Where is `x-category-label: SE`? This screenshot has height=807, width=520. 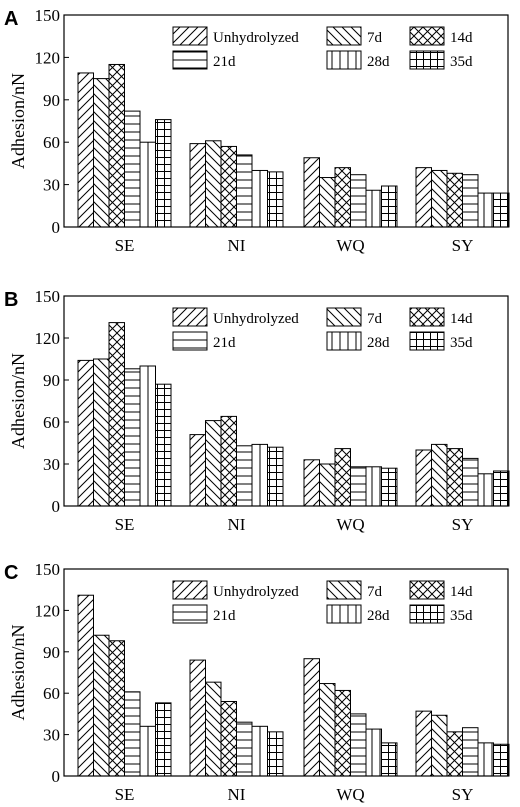 x-category-label: SE is located at coordinates (125, 524).